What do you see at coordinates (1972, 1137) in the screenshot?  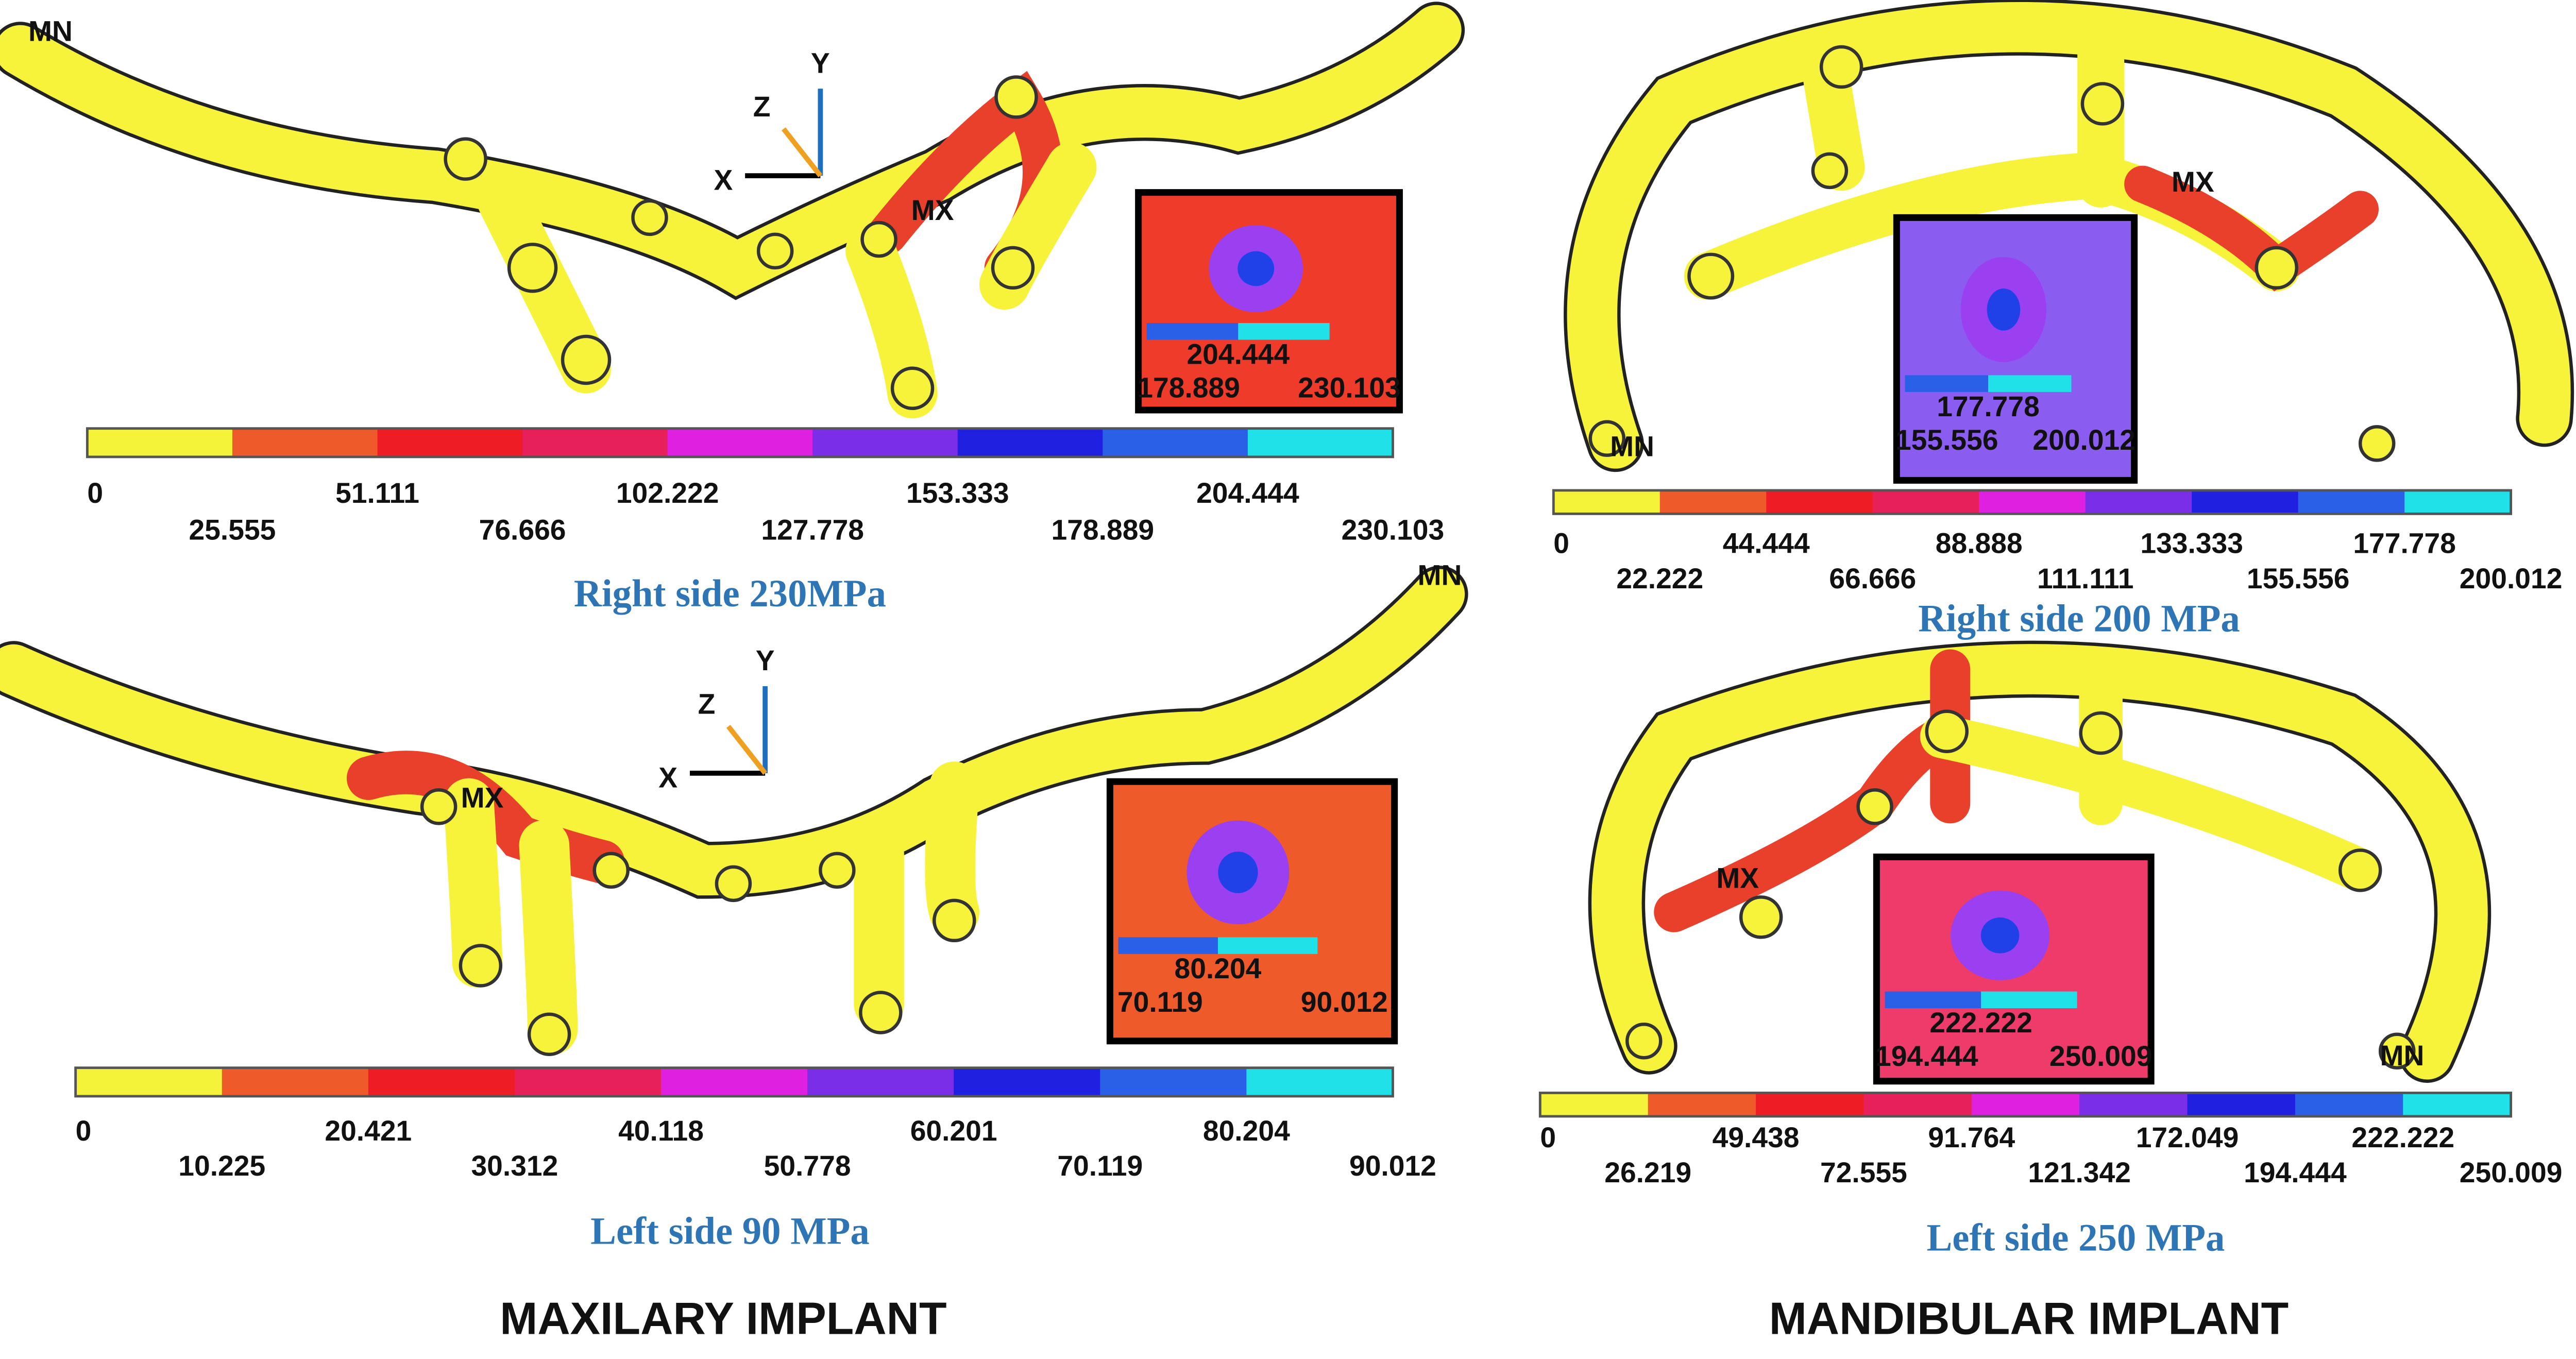 I see `scale-label: 91.764` at bounding box center [1972, 1137].